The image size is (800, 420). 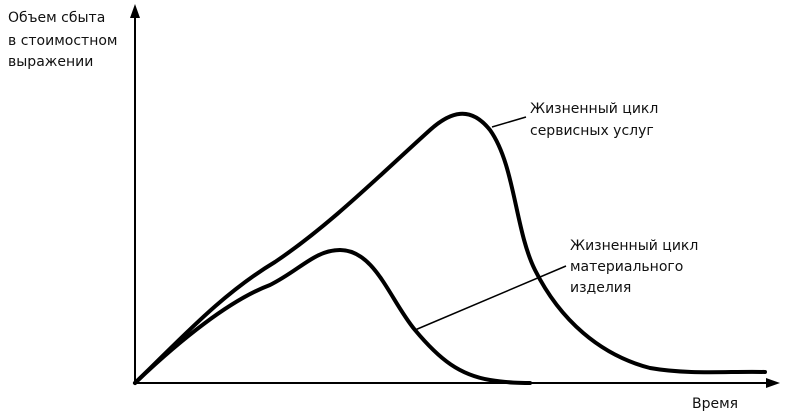 I want to click on x-axis-arrow, so click(x=773, y=383).